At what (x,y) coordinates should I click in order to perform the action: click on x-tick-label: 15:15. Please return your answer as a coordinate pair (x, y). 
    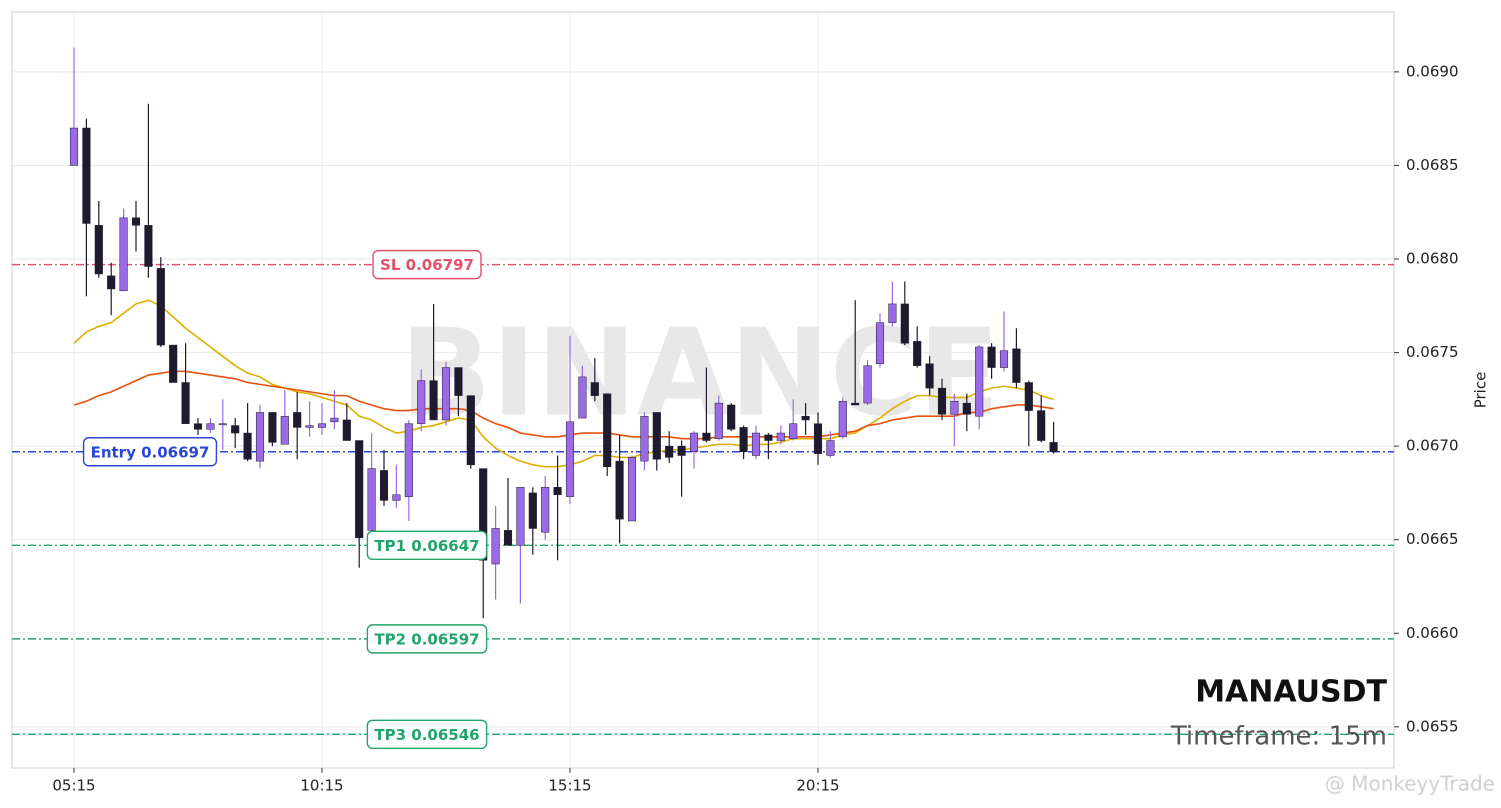
    Looking at the image, I should click on (569, 786).